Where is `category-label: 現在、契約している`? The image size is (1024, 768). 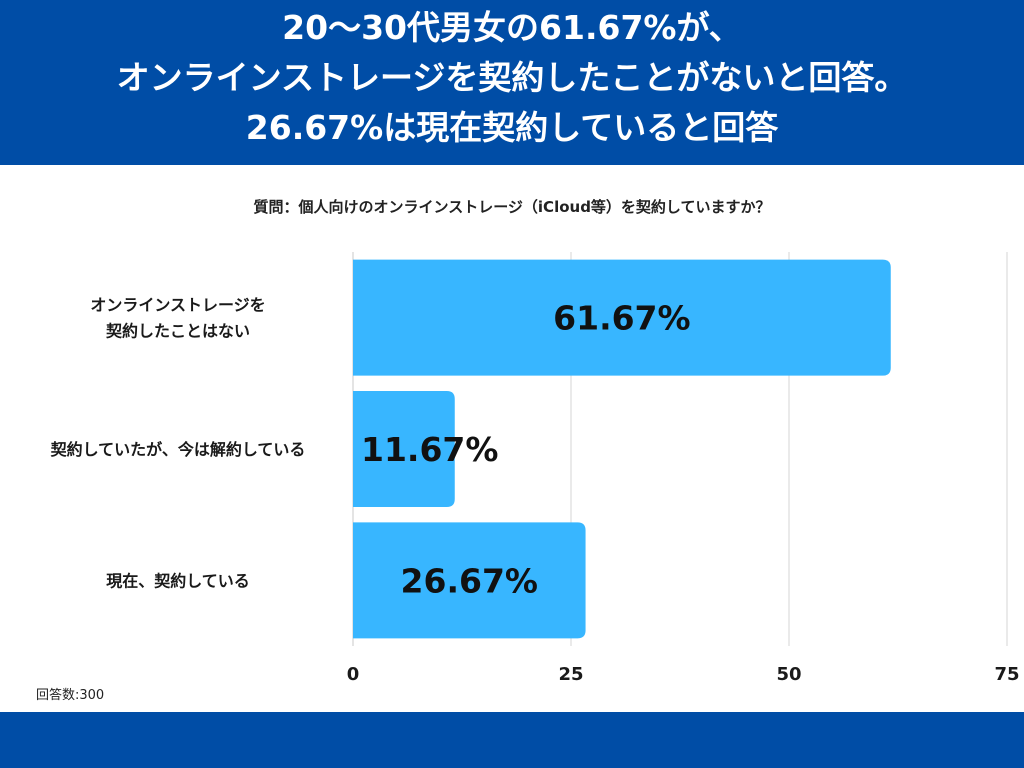 category-label: 現在、契約している is located at coordinates (178, 580).